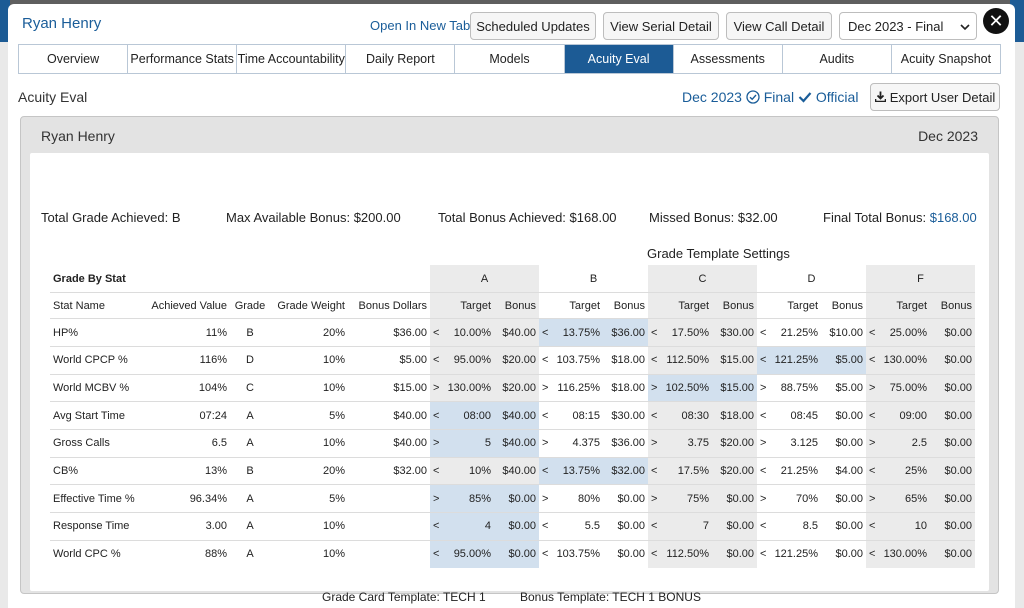 The width and height of the screenshot is (1024, 608). I want to click on tab-audits: Audits, so click(837, 59).